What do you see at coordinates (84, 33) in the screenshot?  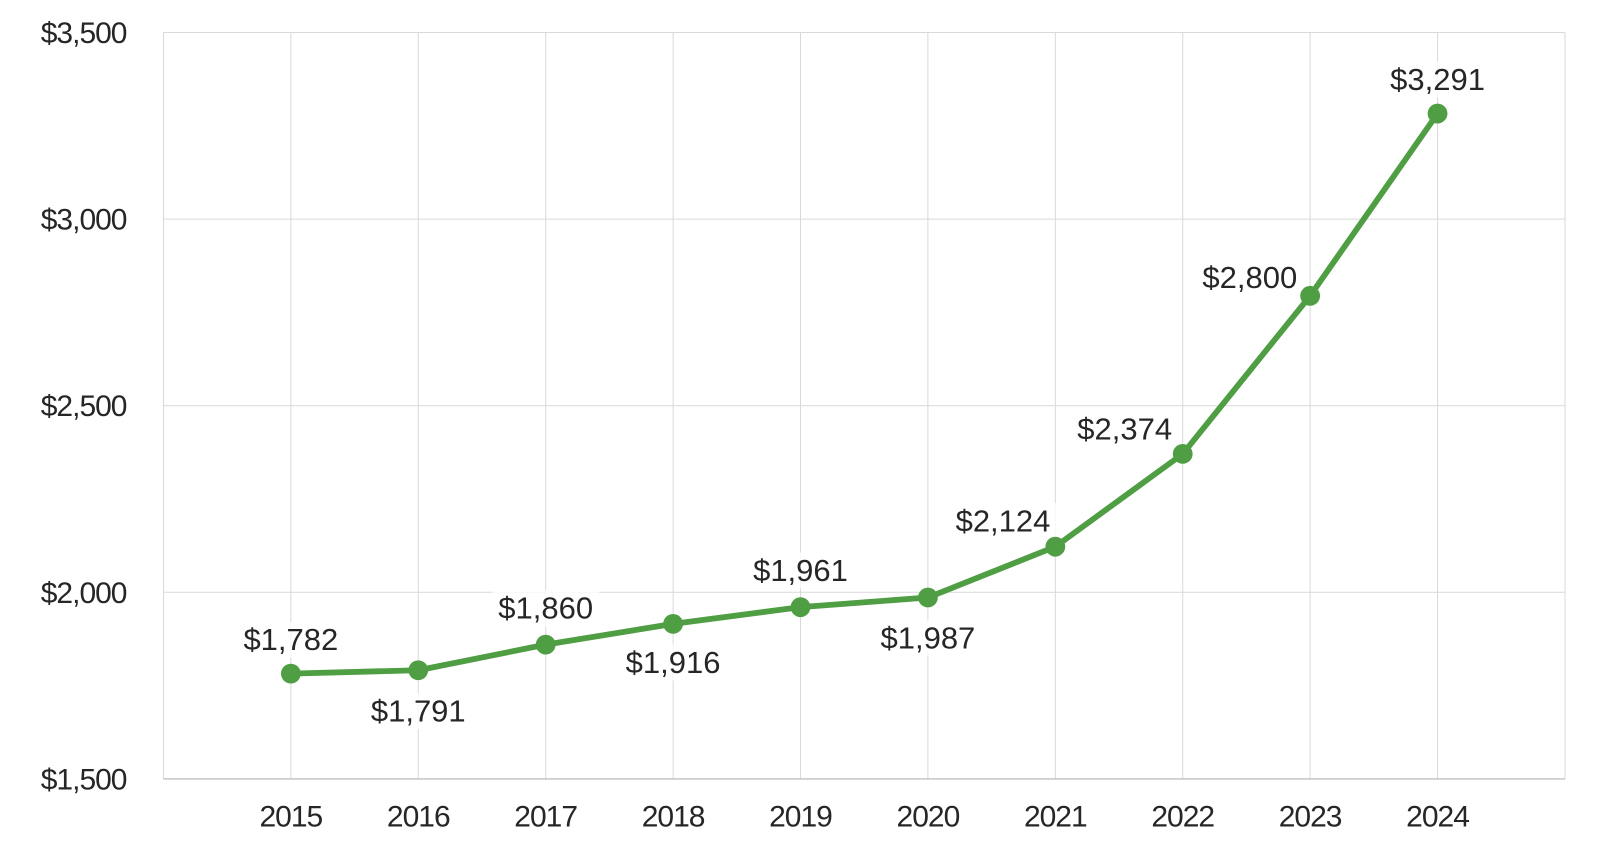 I see `svg-text: $3,500` at bounding box center [84, 33].